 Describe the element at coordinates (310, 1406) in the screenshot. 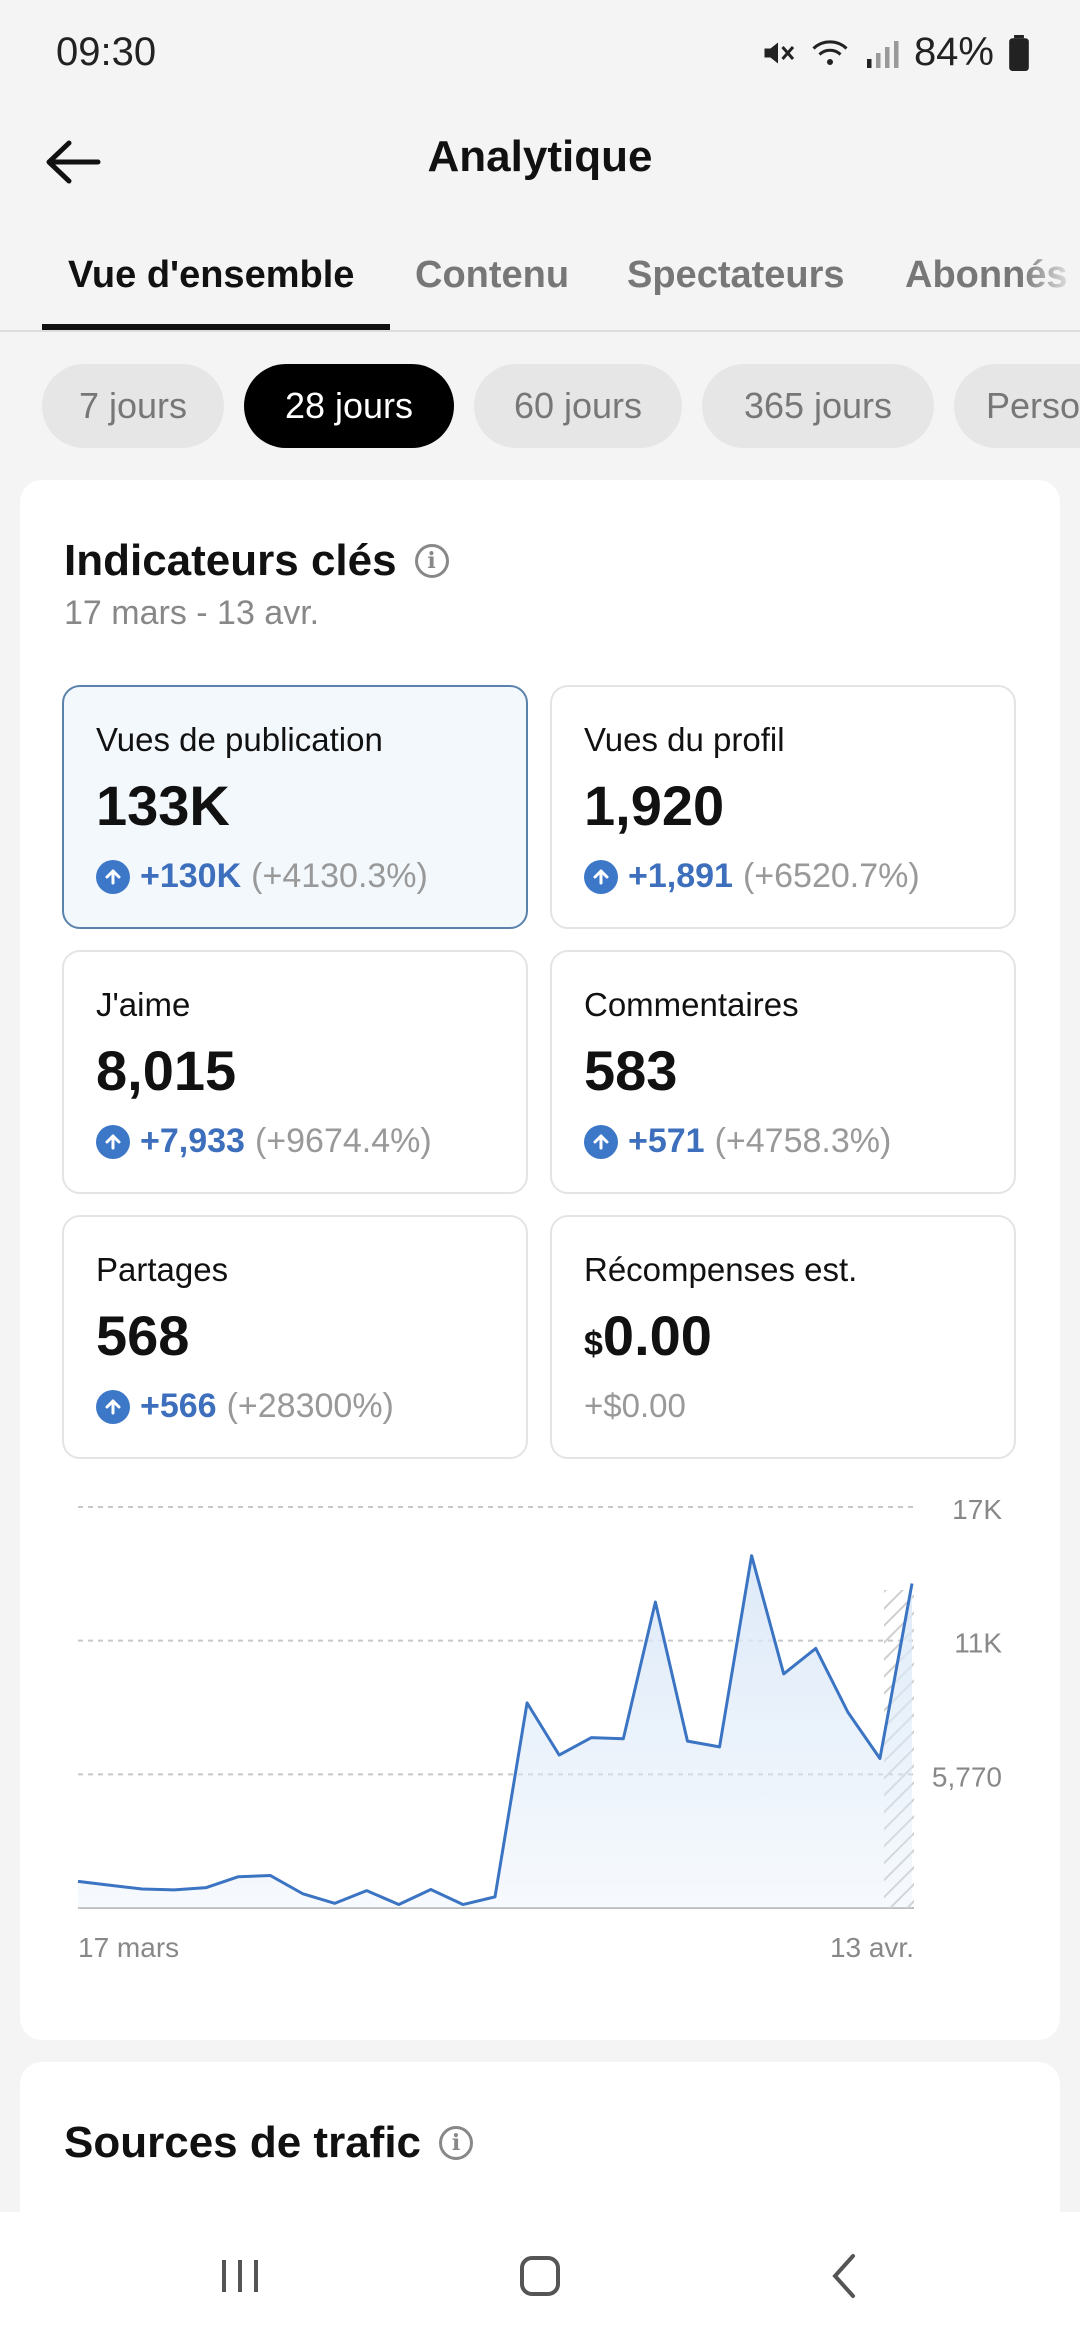

I see `metric-percent: (+28300%)` at that location.